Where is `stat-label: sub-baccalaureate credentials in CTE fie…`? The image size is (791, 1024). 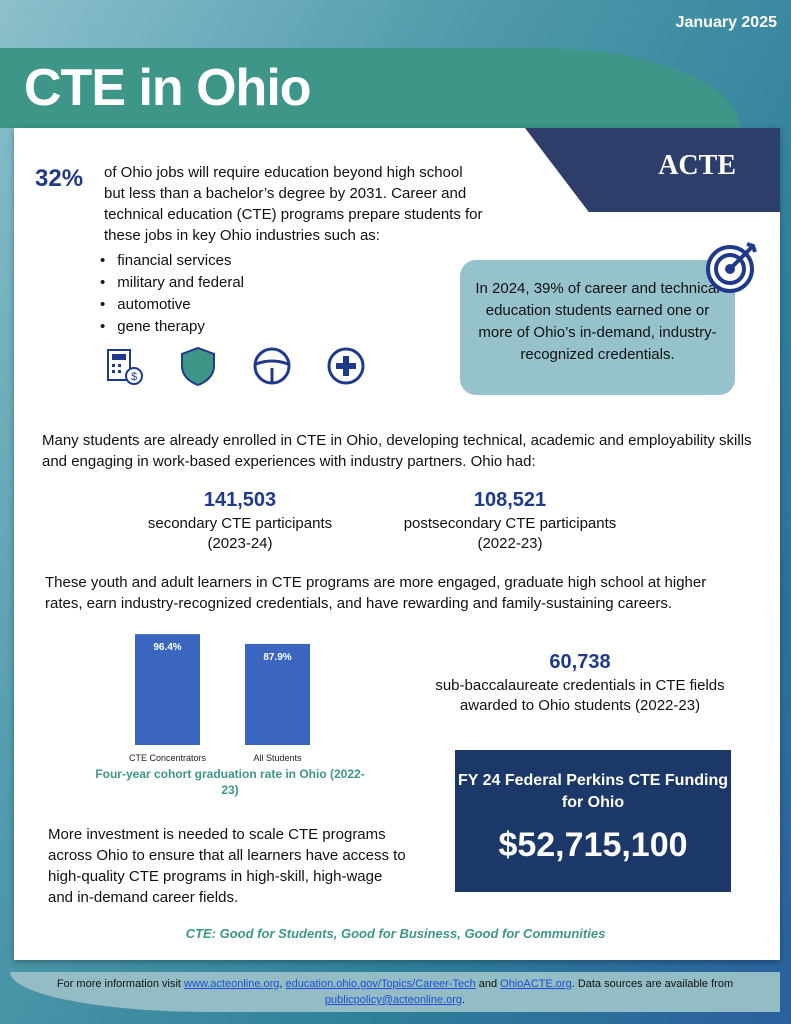
stat-label: sub-baccalaureate credentials in CTE fie… is located at coordinates (580, 695).